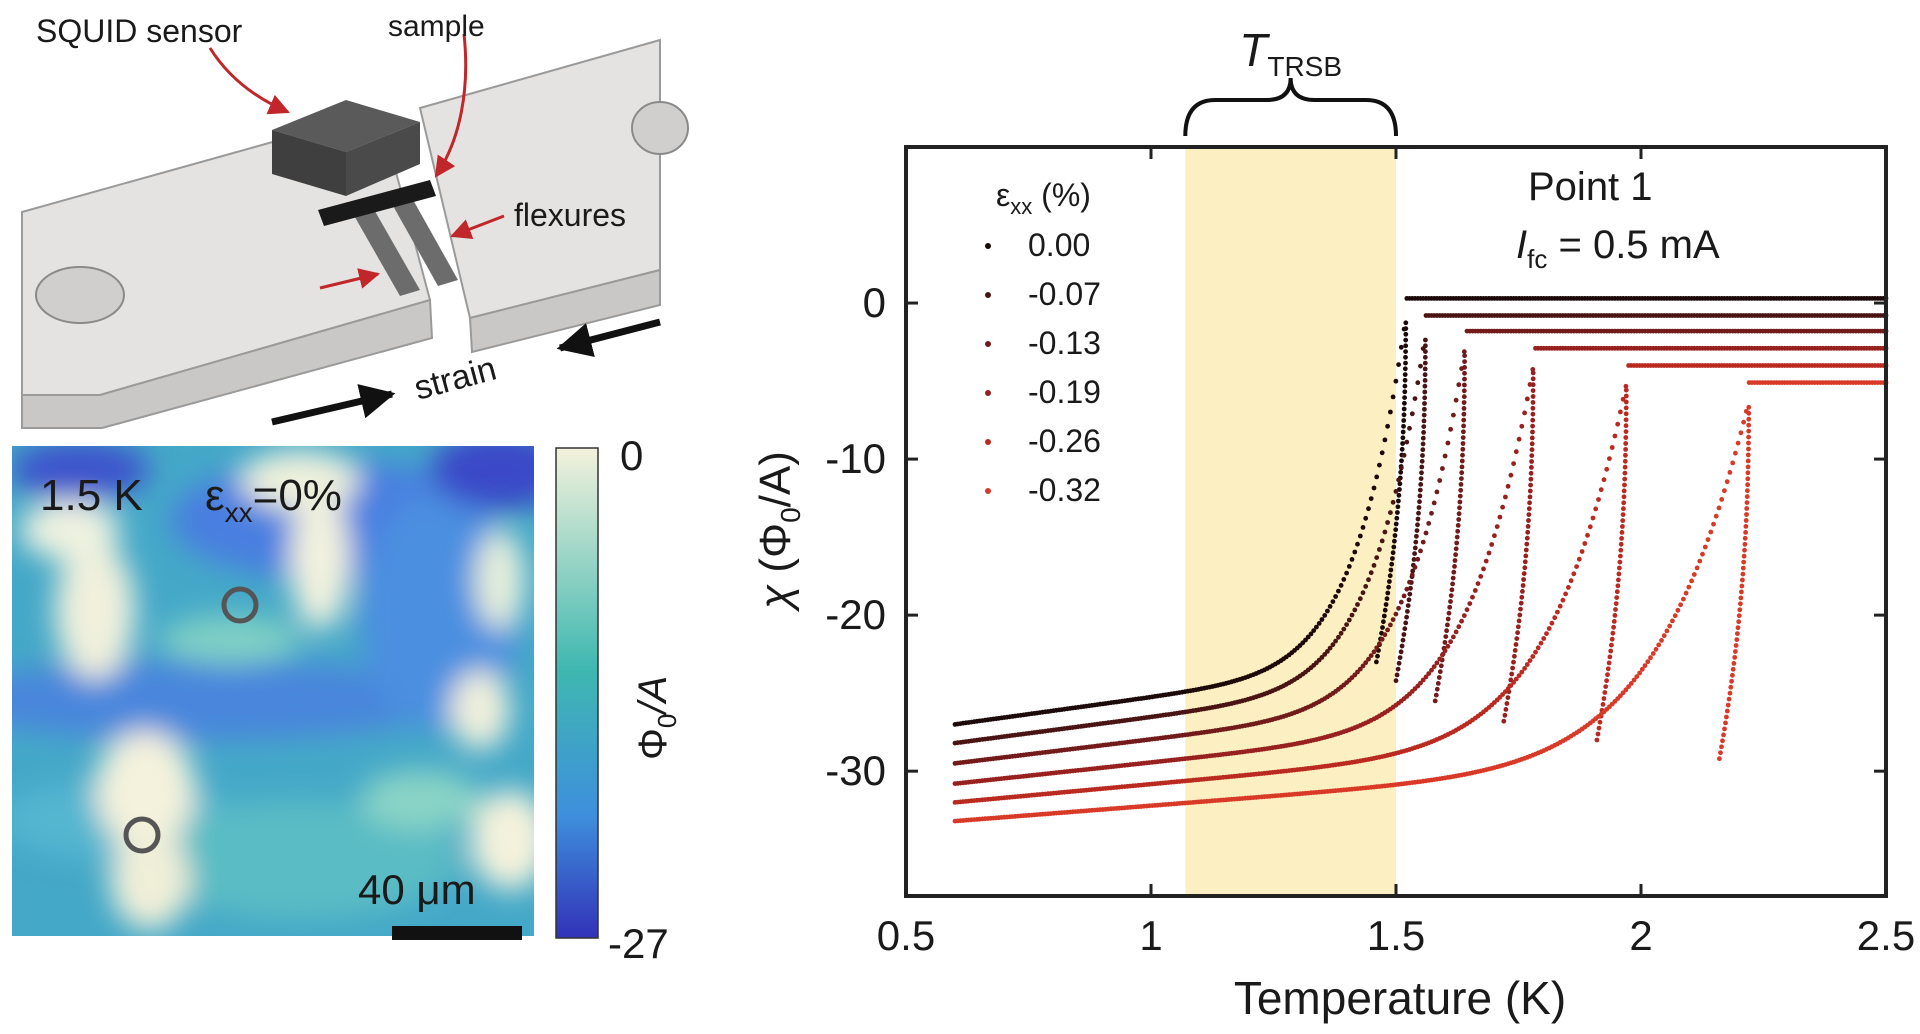 This screenshot has height=1034, width=1920. What do you see at coordinates (656, 718) in the screenshot?
I see `colorbar-unit-label: Φ0/A` at bounding box center [656, 718].